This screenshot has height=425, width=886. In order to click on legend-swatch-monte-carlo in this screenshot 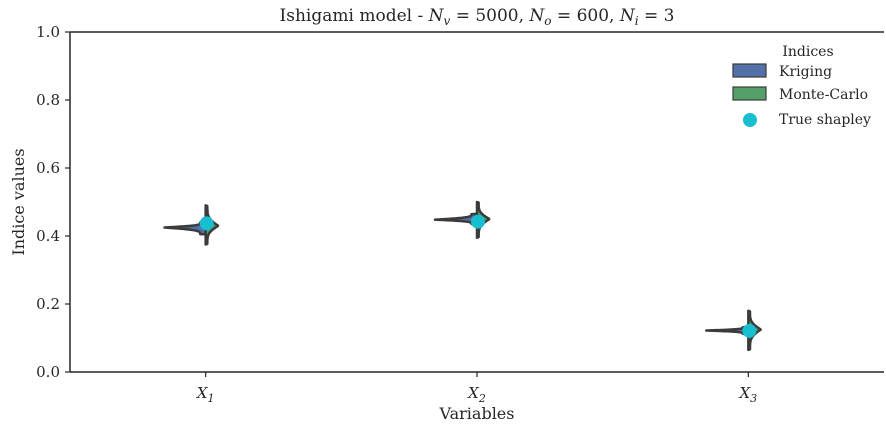, I will do `click(749, 93)`.